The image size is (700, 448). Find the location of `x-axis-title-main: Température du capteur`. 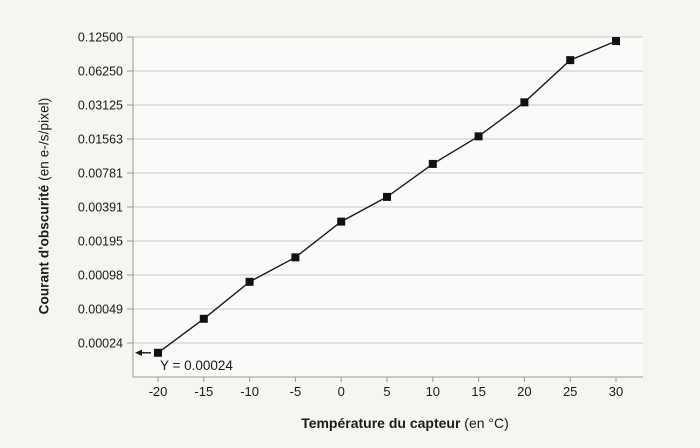

x-axis-title-main: Température du capteur is located at coordinates (381, 423).